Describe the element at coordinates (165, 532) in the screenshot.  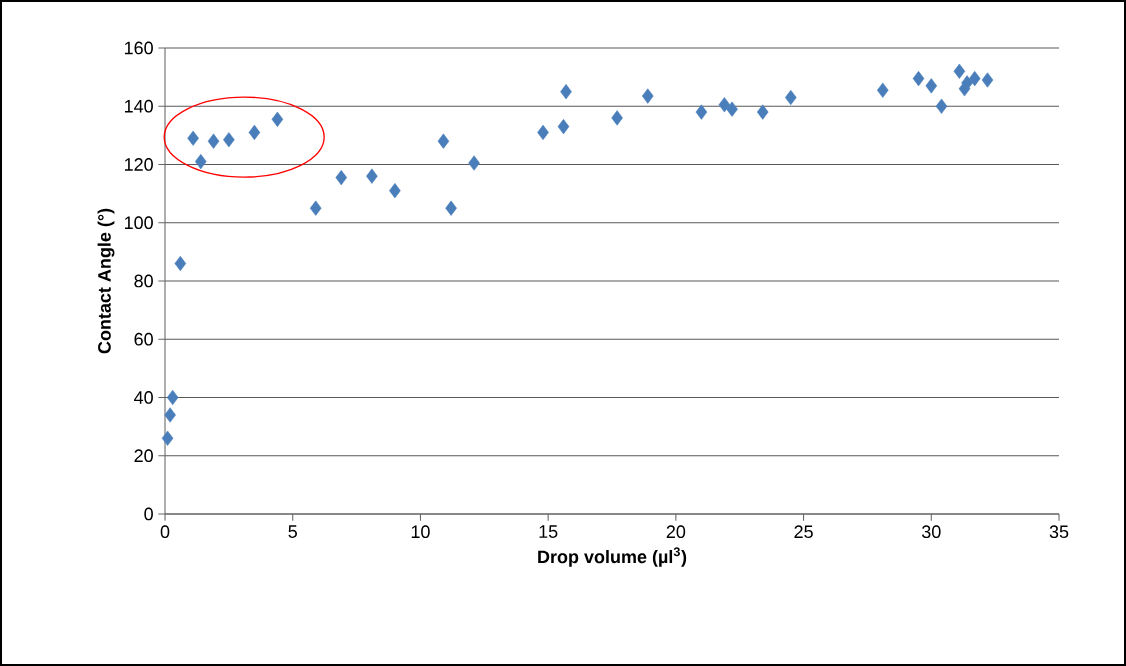
I see `x-tick-label: 0` at that location.